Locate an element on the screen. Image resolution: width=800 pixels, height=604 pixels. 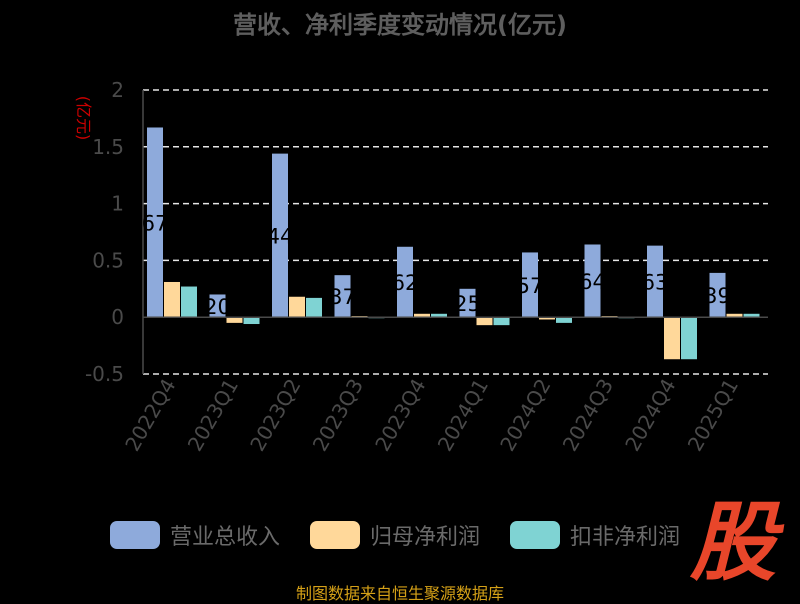
legend-item-deducted-profit: 扣非净利润 is located at coordinates (595, 535).